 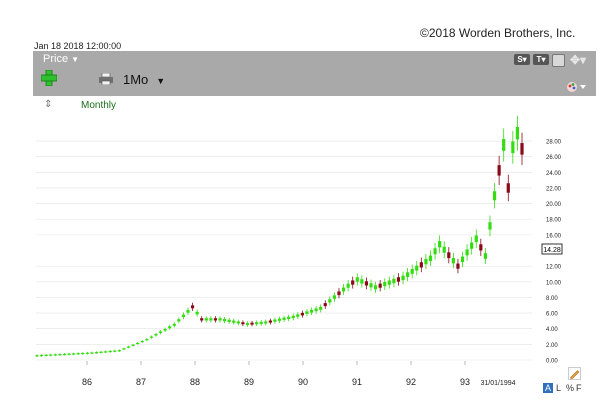 I want to click on footer-f-button: F, so click(x=579, y=388).